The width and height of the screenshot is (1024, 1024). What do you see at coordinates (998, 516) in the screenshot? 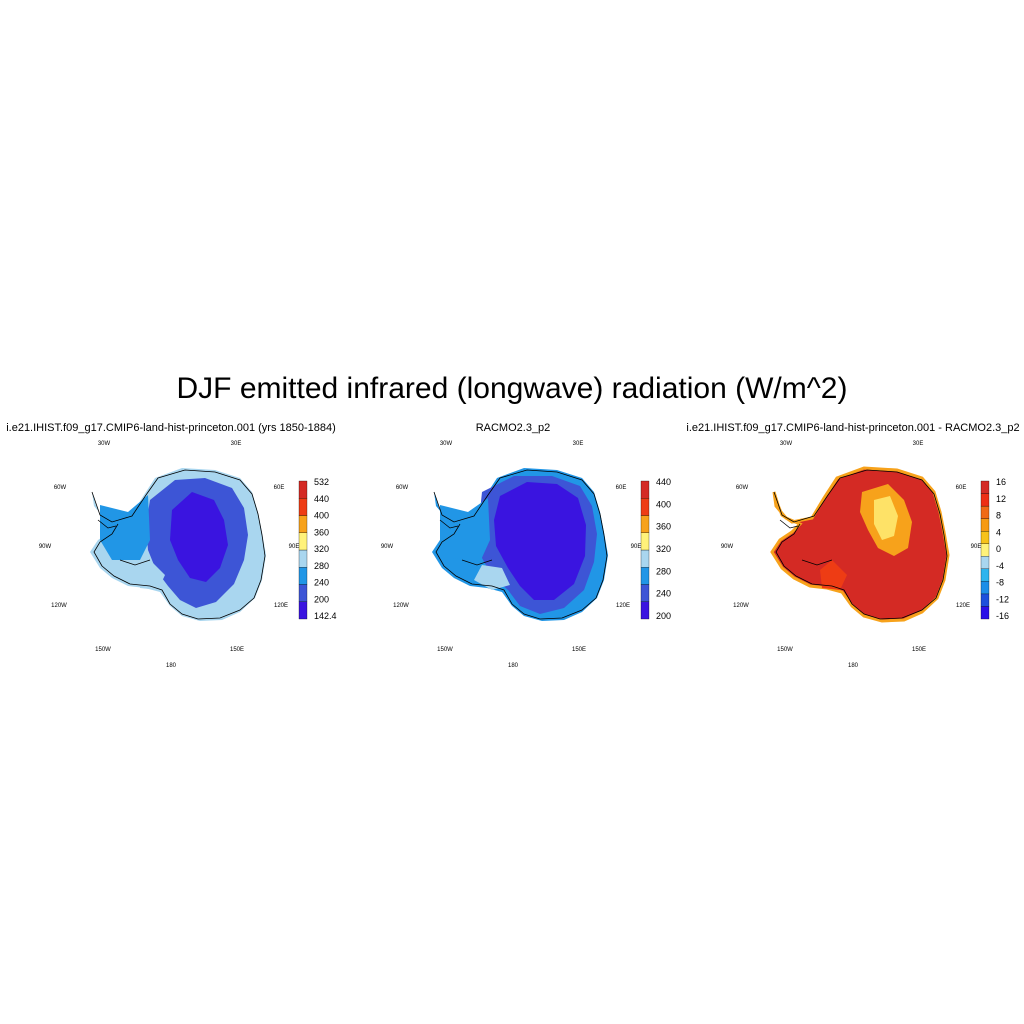
I see `colorbar-tick-label: 8` at bounding box center [998, 516].